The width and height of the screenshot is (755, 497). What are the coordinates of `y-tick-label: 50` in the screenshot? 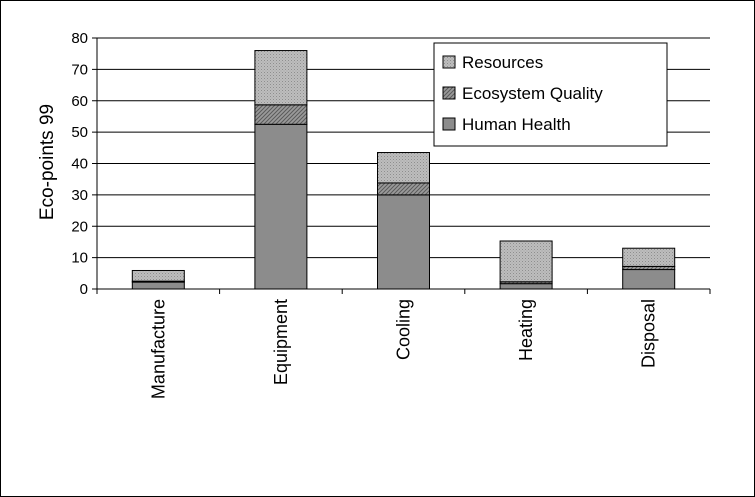 It's located at (79, 132).